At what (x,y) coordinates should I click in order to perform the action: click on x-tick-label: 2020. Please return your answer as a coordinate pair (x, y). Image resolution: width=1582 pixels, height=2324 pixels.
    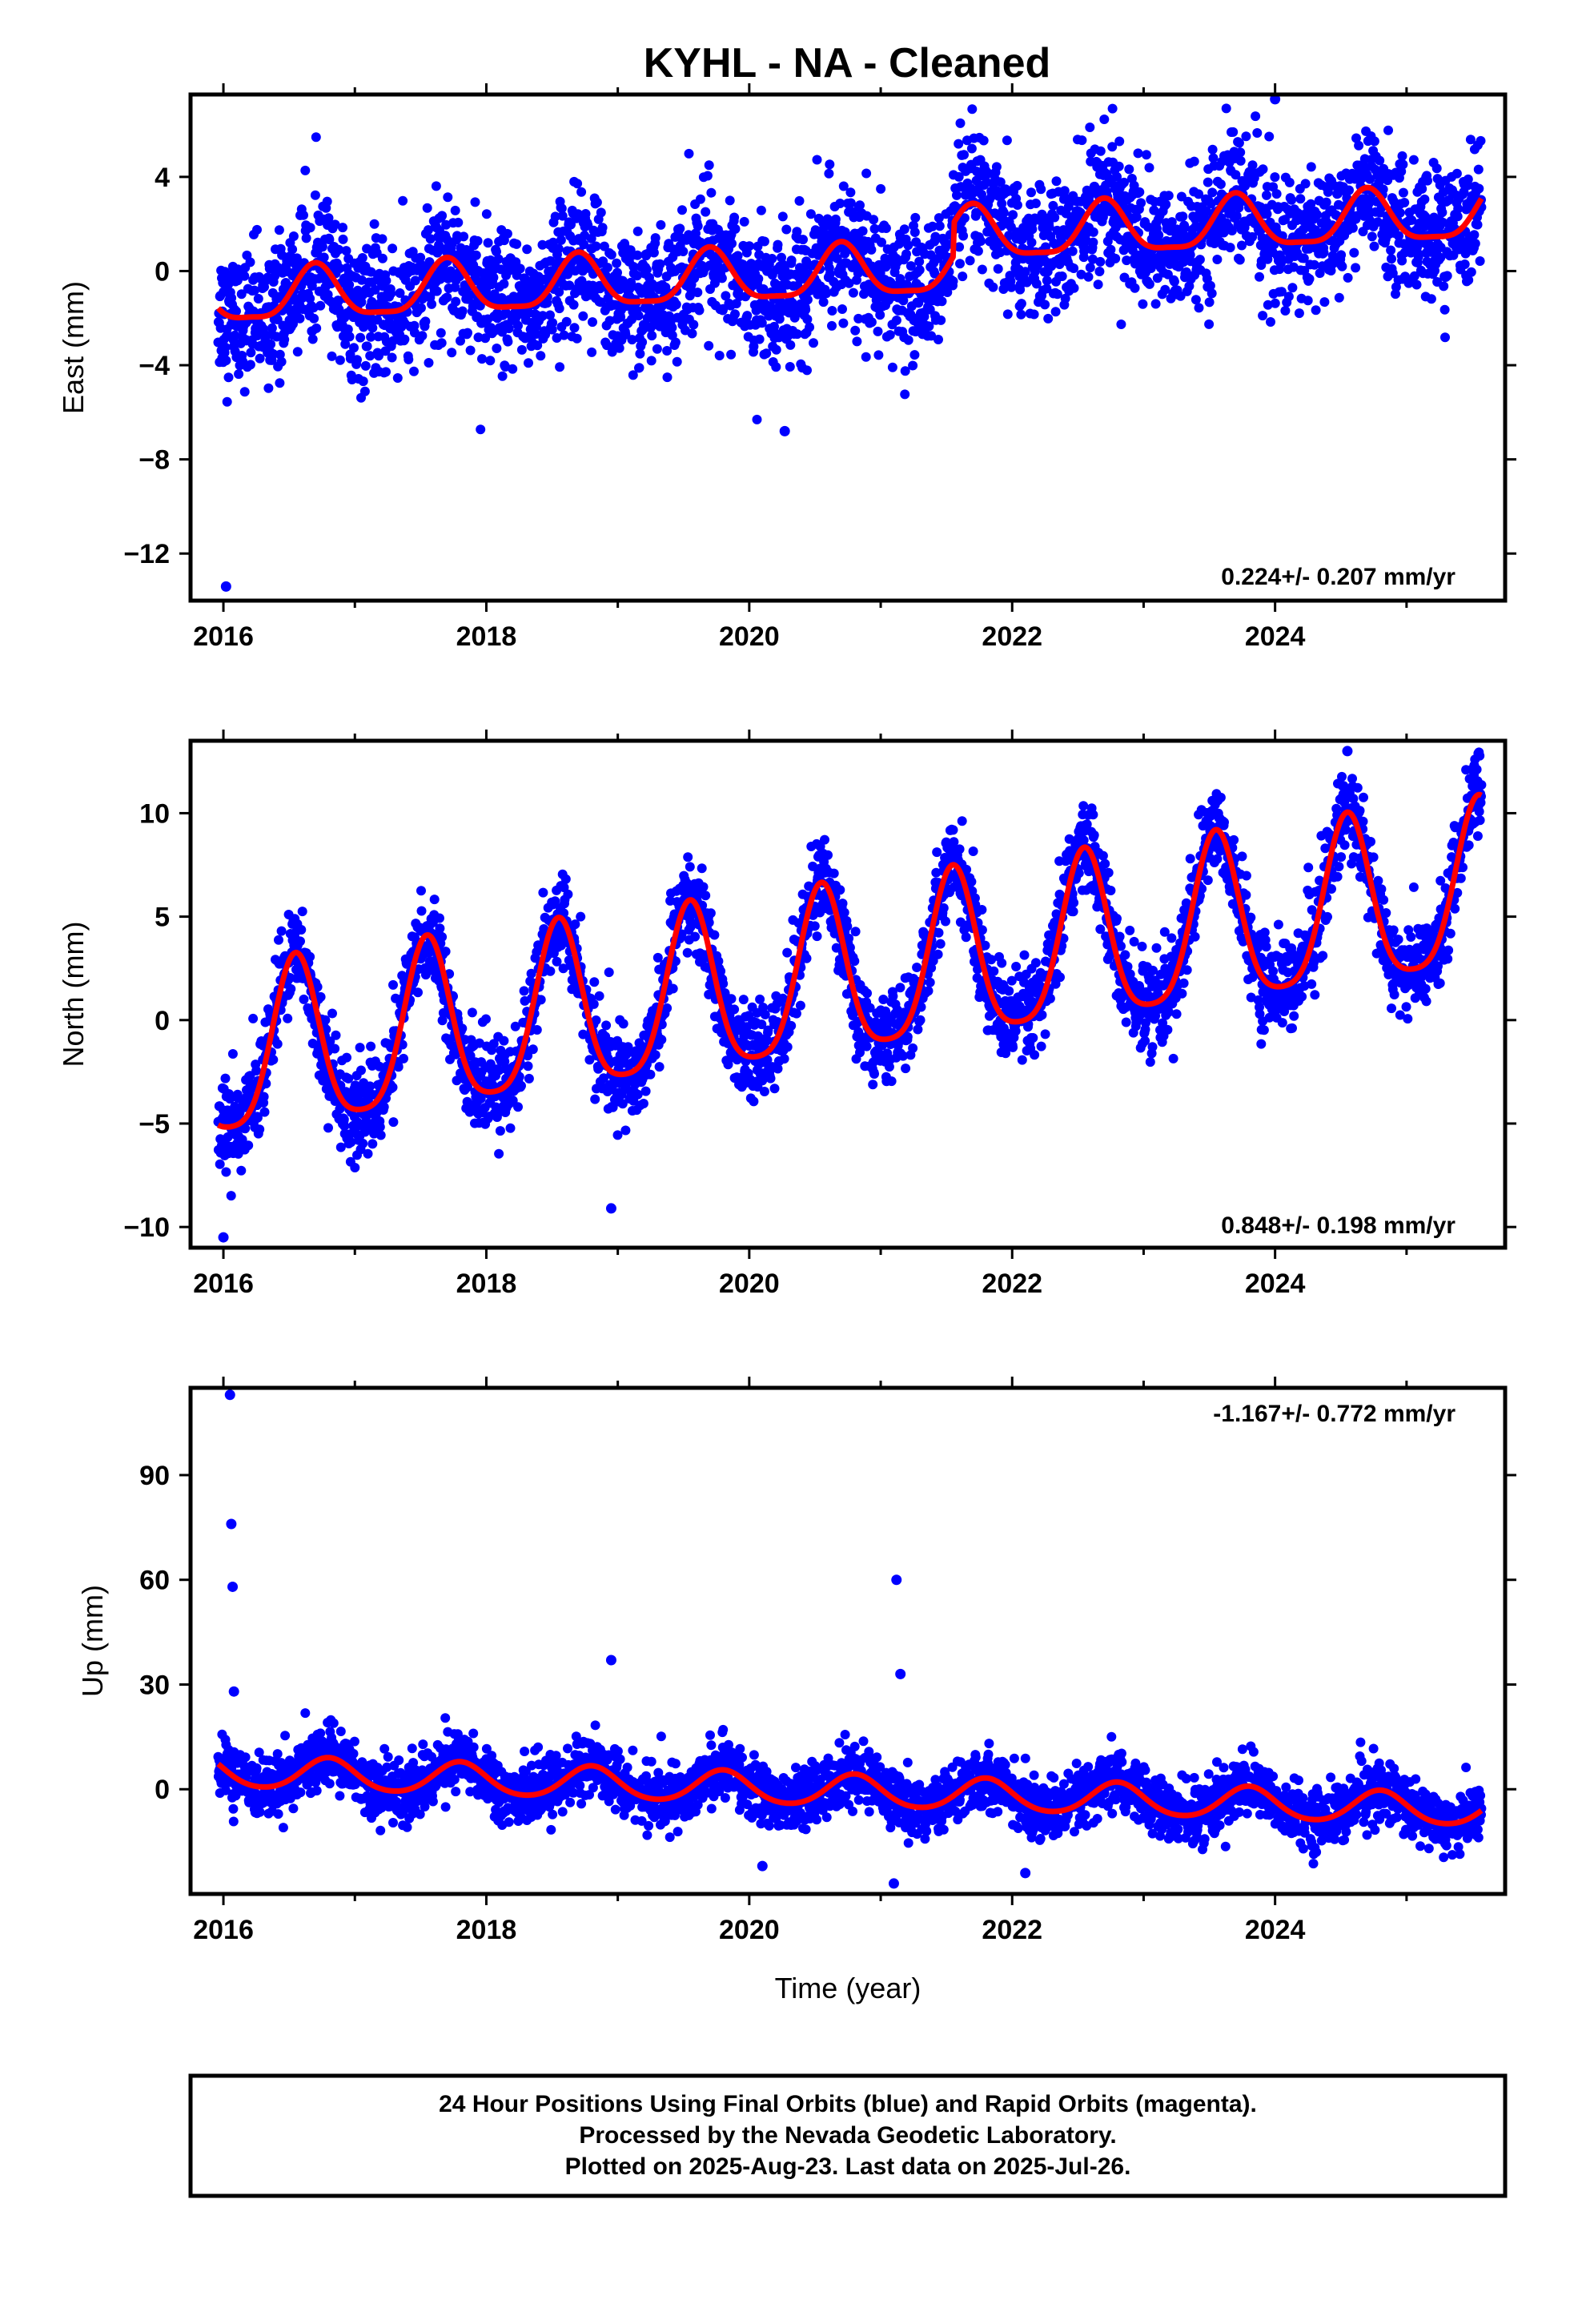
    Looking at the image, I should click on (750, 636).